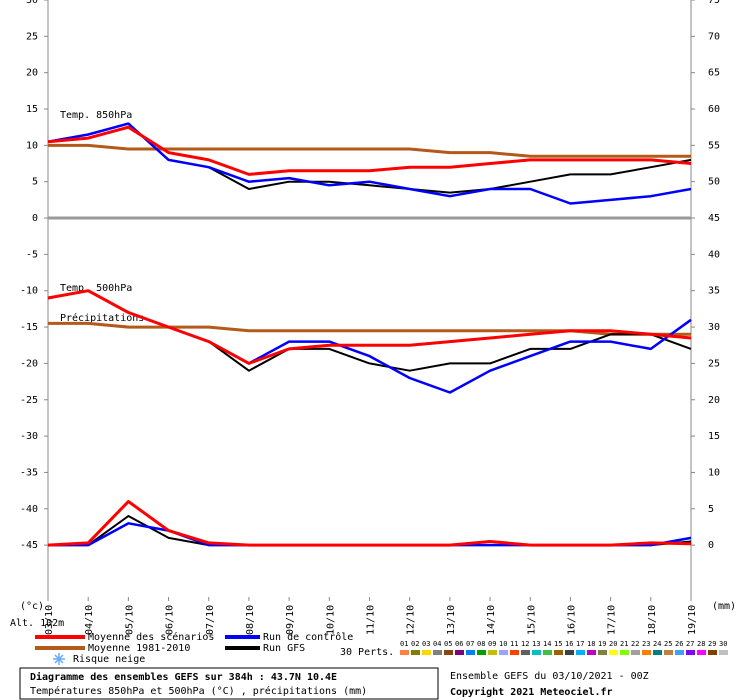 This screenshot has width=740, height=700. What do you see at coordinates (367, 652) in the screenshot?
I see `perturbation-label: 30 Perts.` at bounding box center [367, 652].